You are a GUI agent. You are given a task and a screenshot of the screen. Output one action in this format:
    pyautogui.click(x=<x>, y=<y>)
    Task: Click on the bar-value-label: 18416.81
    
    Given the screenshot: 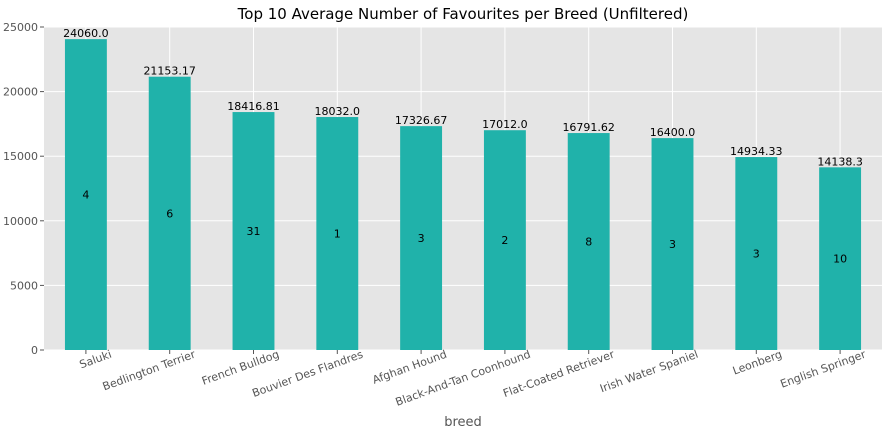 What is the action you would take?
    pyautogui.click(x=253, y=106)
    